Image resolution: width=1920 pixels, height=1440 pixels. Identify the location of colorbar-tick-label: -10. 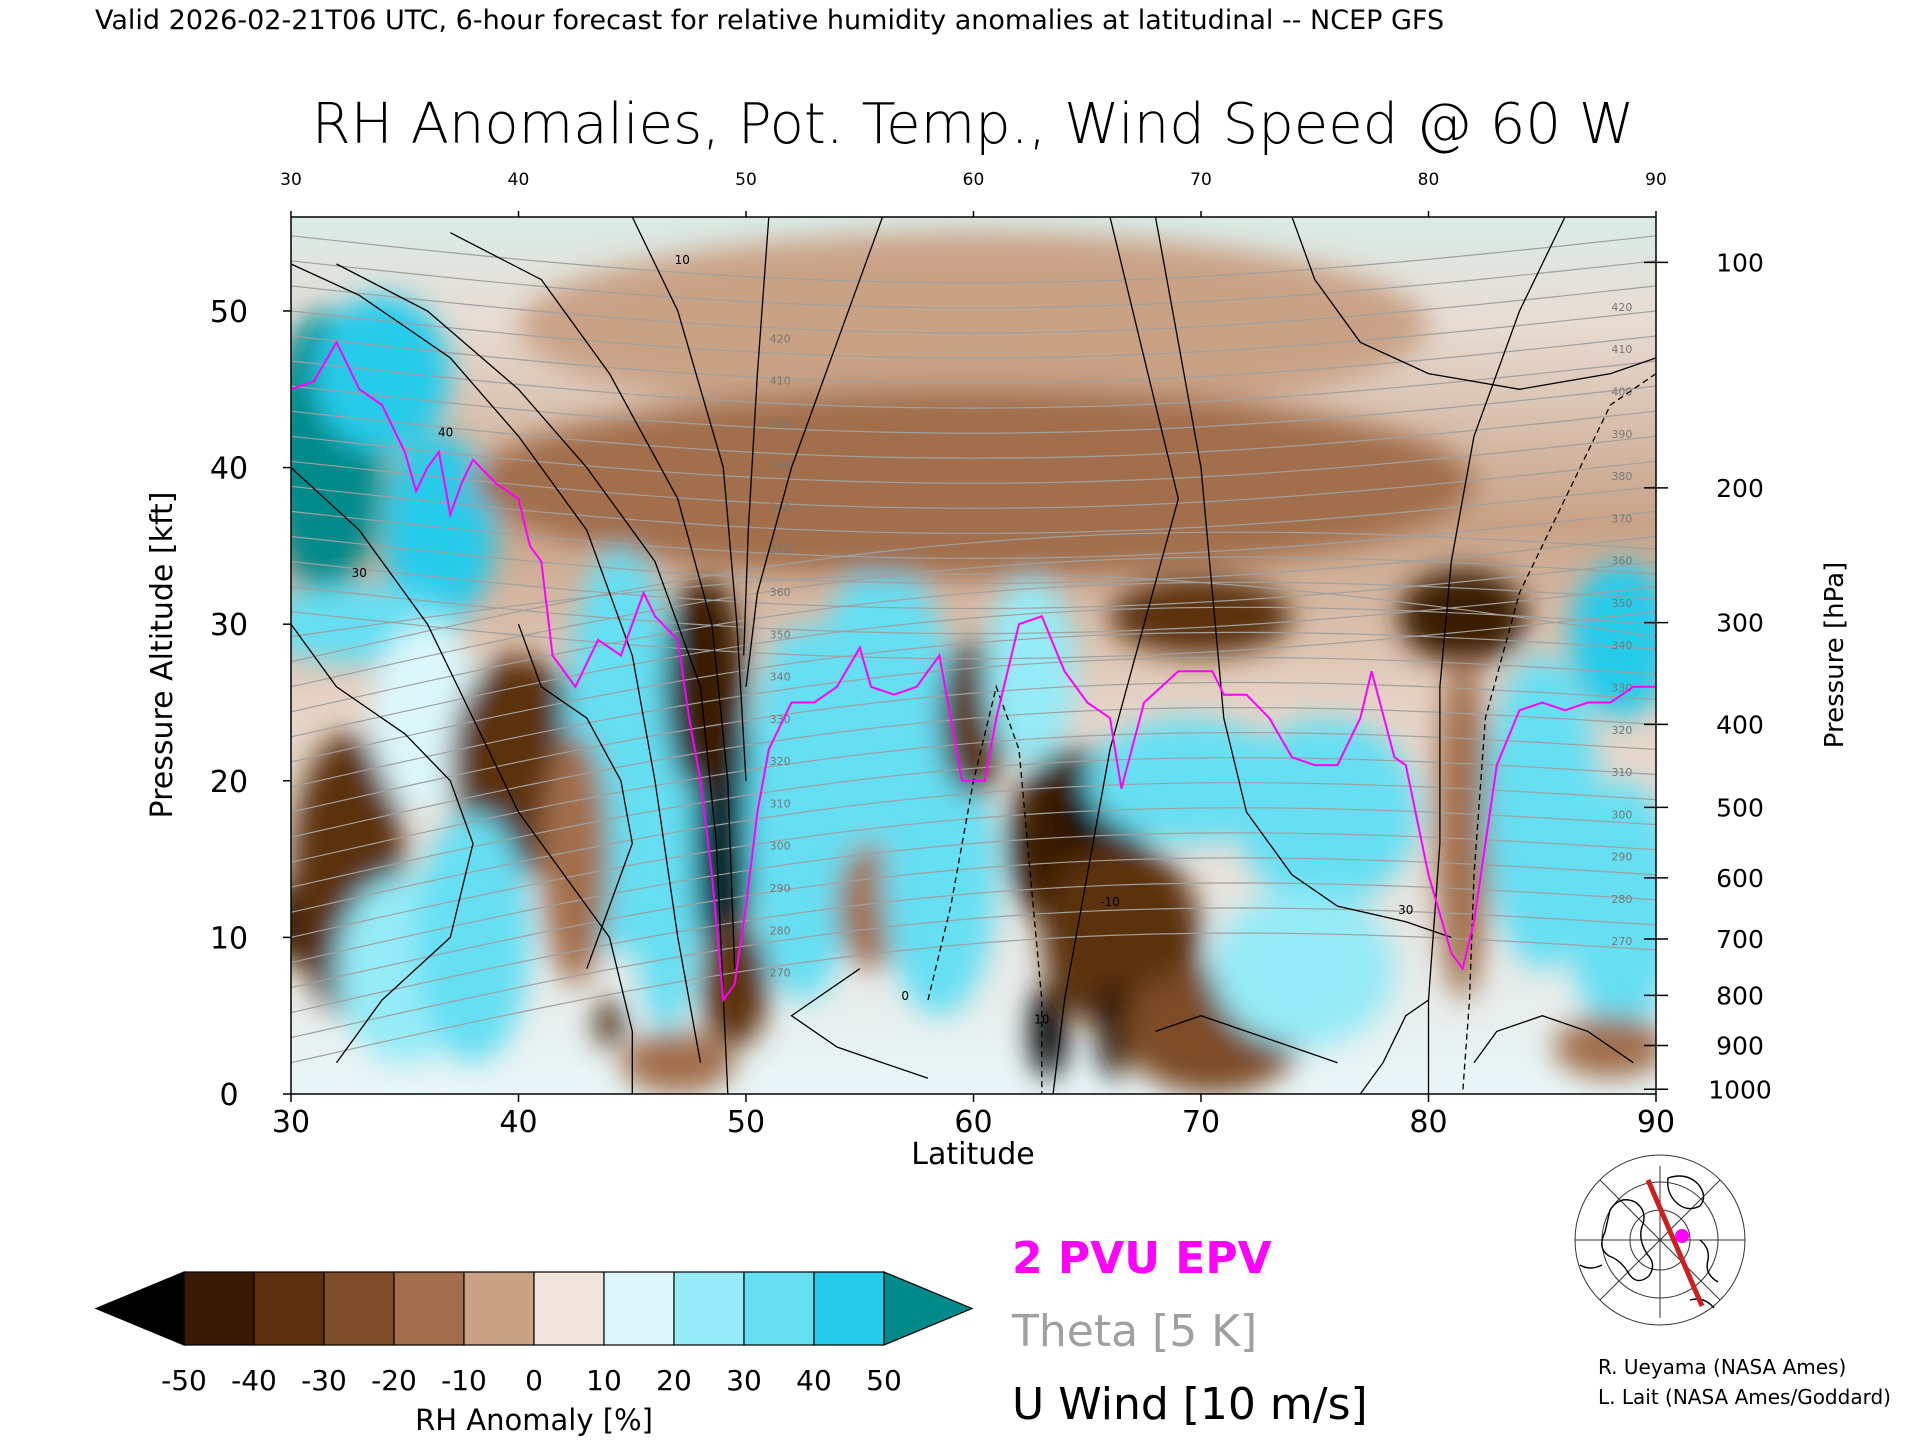
(464, 1380).